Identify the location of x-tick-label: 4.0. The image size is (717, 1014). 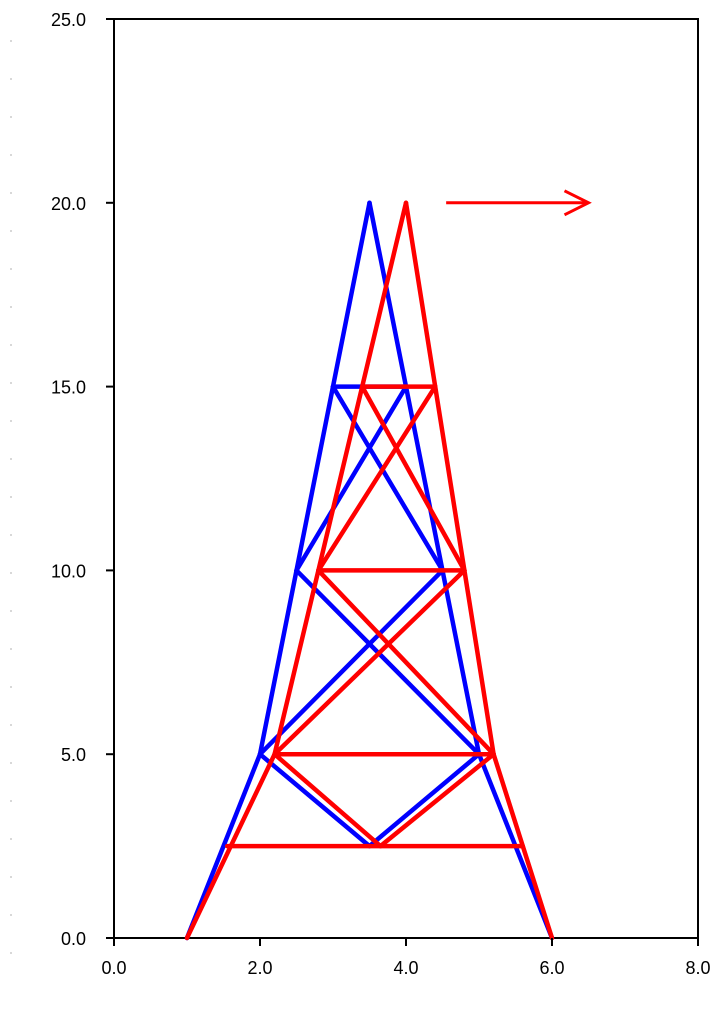
(405, 968).